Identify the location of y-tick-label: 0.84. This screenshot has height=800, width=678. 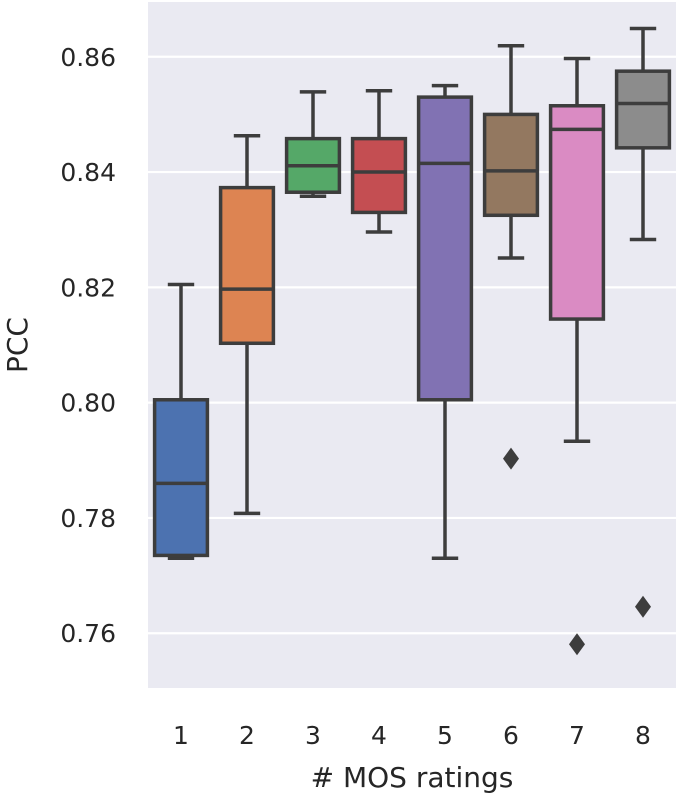
(88, 172).